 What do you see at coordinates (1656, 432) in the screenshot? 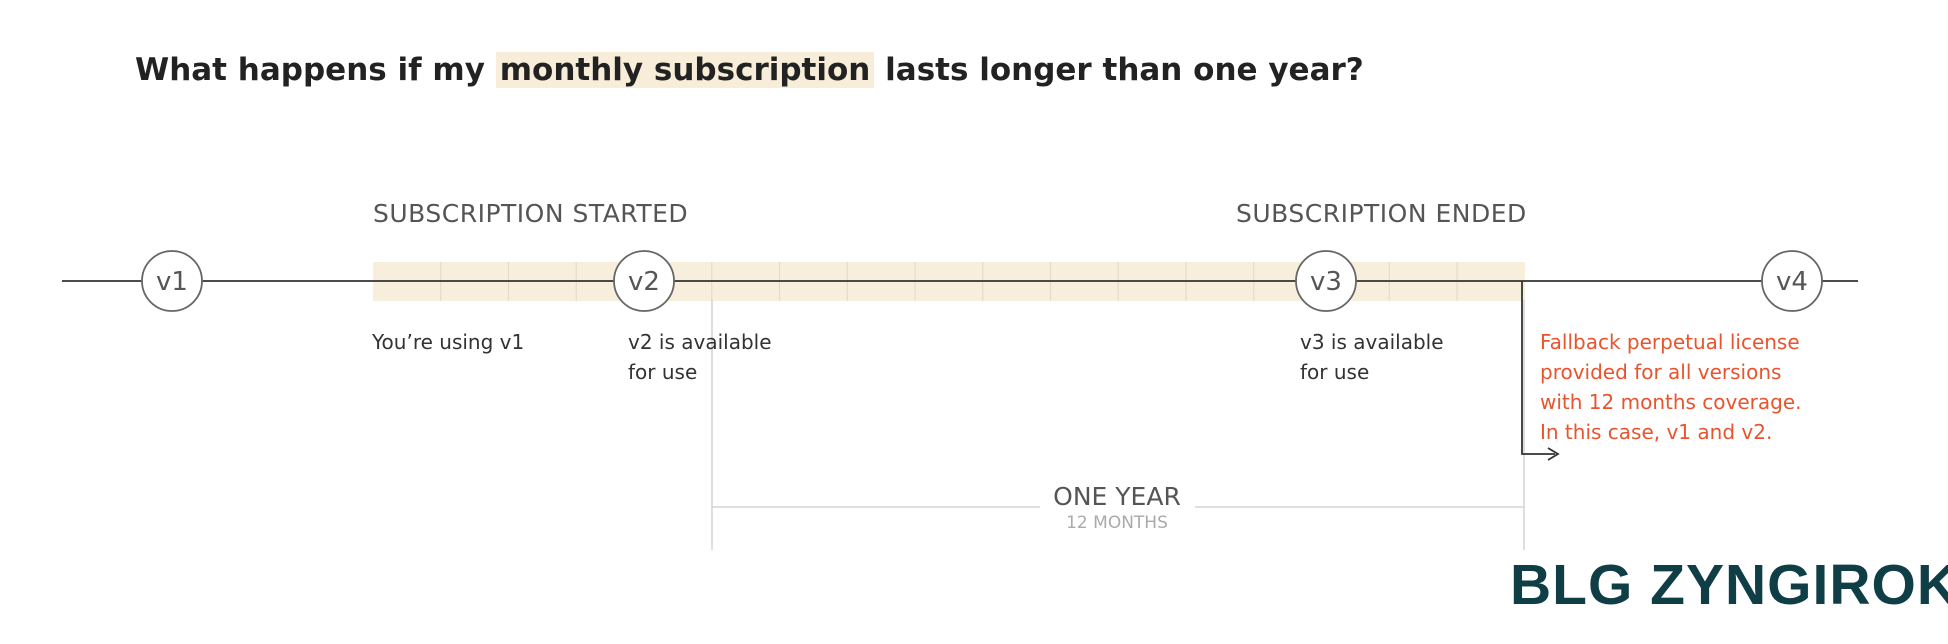
I see `fallback-line4: In this case, v1 and v2.` at bounding box center [1656, 432].